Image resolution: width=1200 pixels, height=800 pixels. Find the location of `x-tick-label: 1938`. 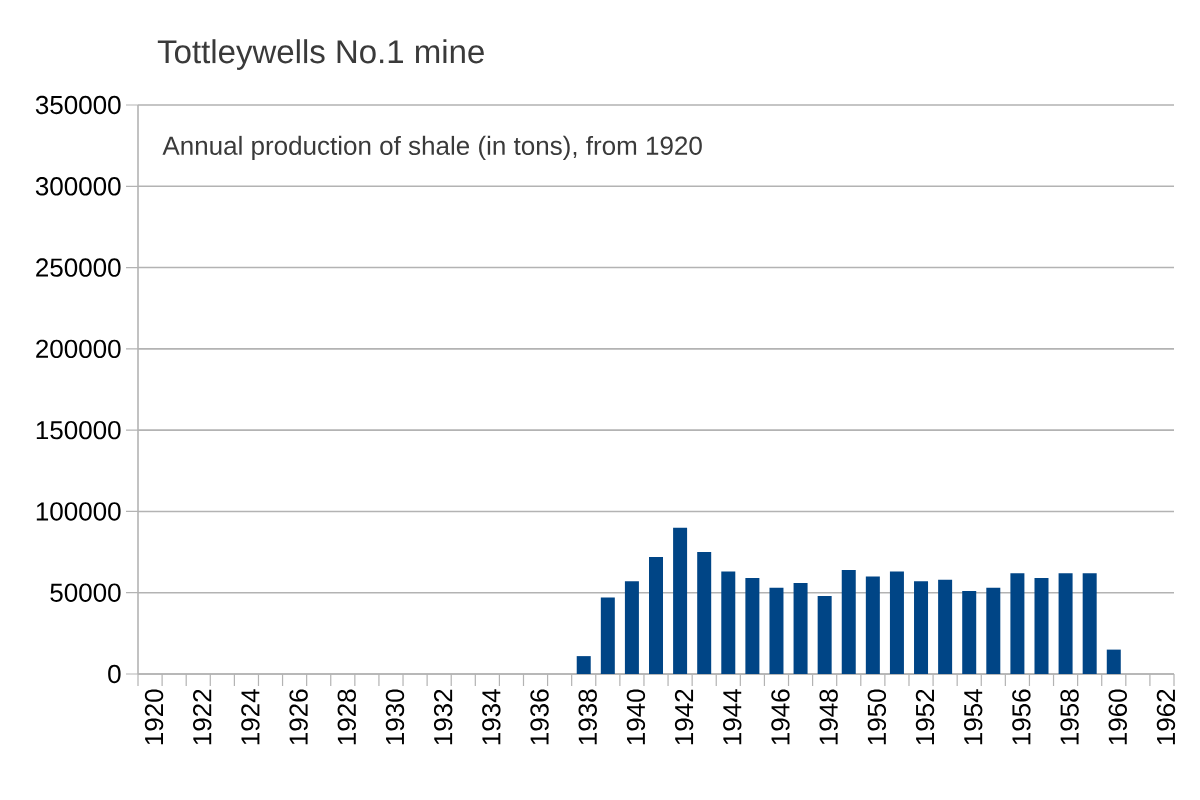

x-tick-label: 1938 is located at coordinates (587, 717).